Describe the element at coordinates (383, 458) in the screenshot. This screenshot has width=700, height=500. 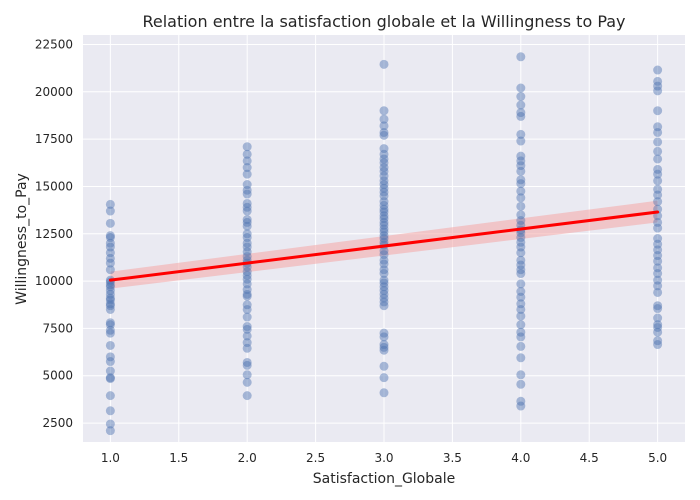
I see `x-tick-label: 3.0` at that location.